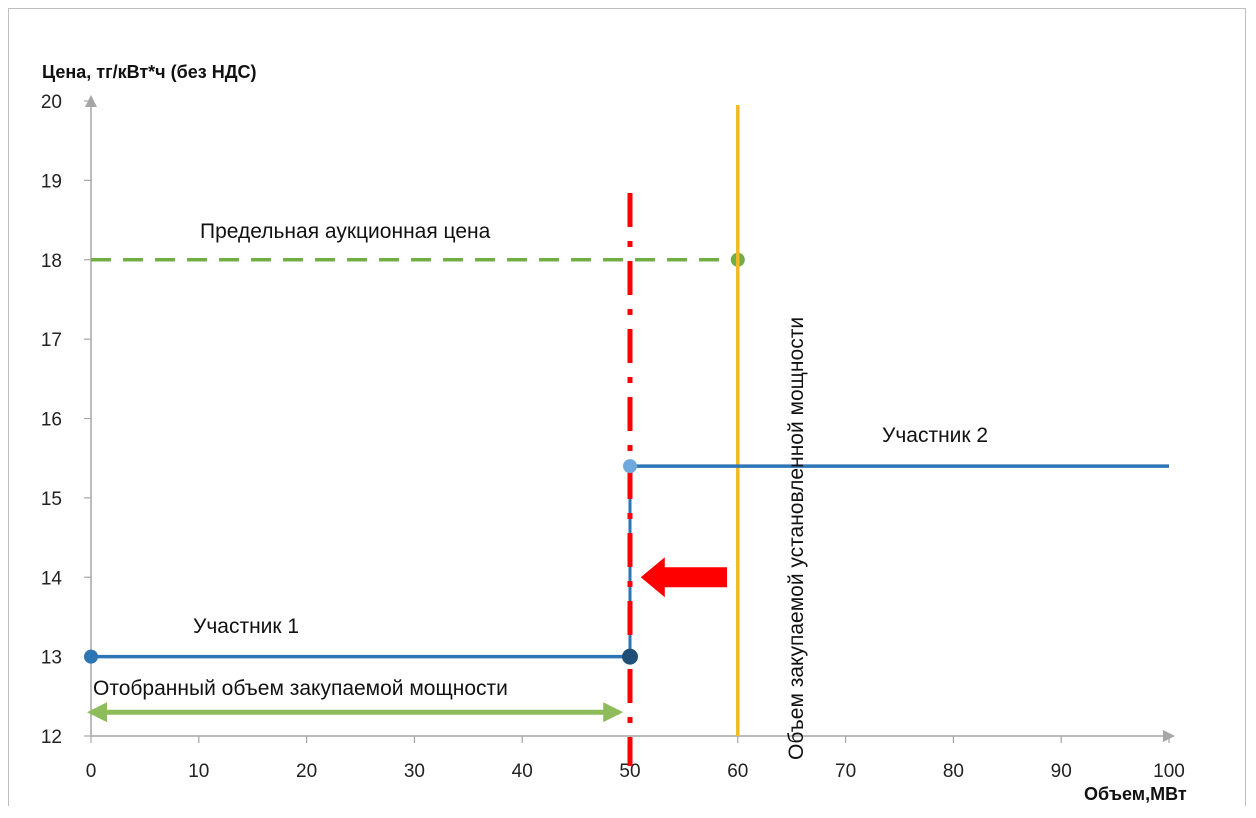  I want to click on y-tick-label: 18, so click(51, 261).